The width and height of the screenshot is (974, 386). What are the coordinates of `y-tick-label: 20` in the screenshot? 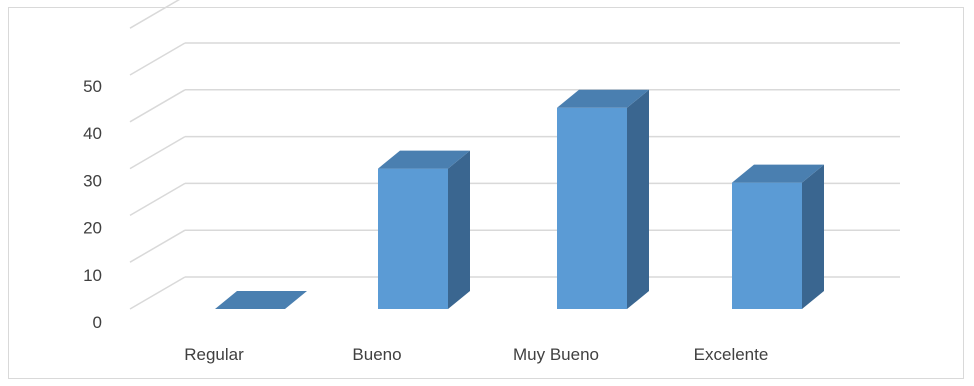 It's located at (92, 228).